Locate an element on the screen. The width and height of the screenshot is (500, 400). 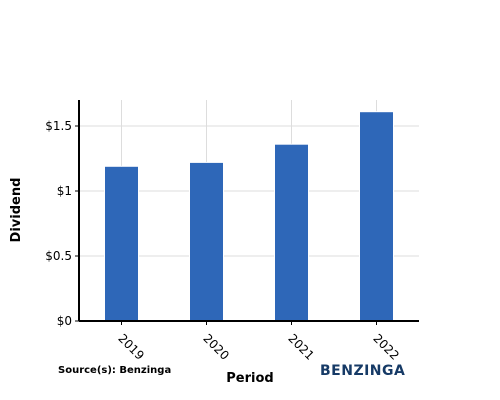
bar-2021 is located at coordinates (291, 232).